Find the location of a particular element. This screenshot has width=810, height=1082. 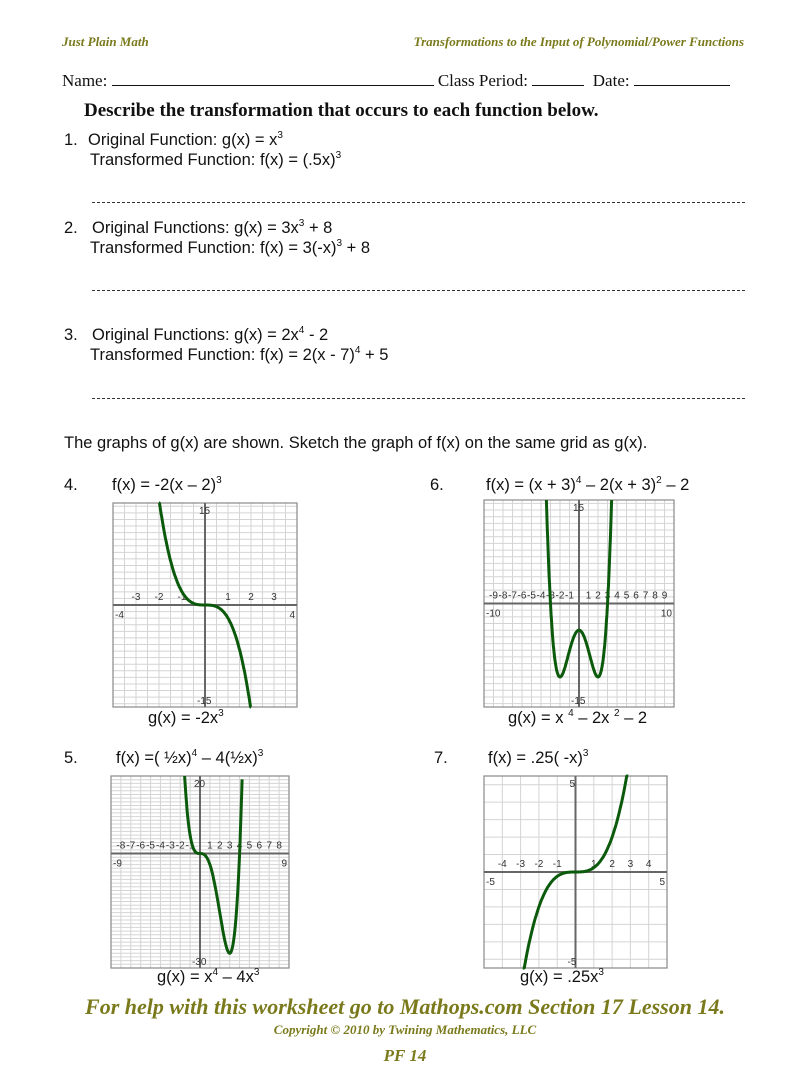

x-tick-label: -6 is located at coordinates (140, 846).